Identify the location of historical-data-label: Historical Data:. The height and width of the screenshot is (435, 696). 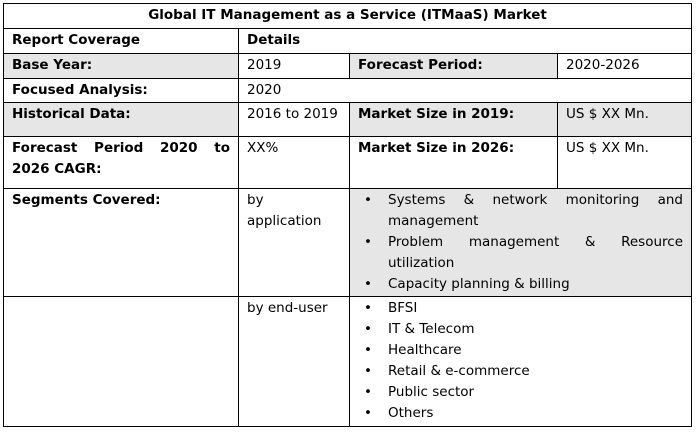
(121, 119).